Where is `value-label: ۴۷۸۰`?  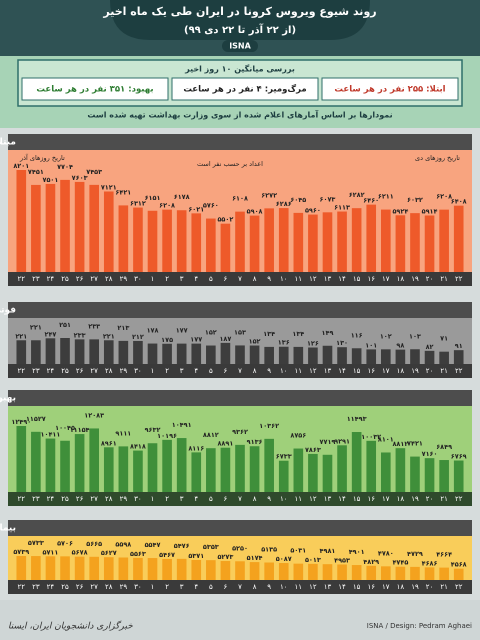
value-label: ۴۷۸۰ is located at coordinates (386, 553).